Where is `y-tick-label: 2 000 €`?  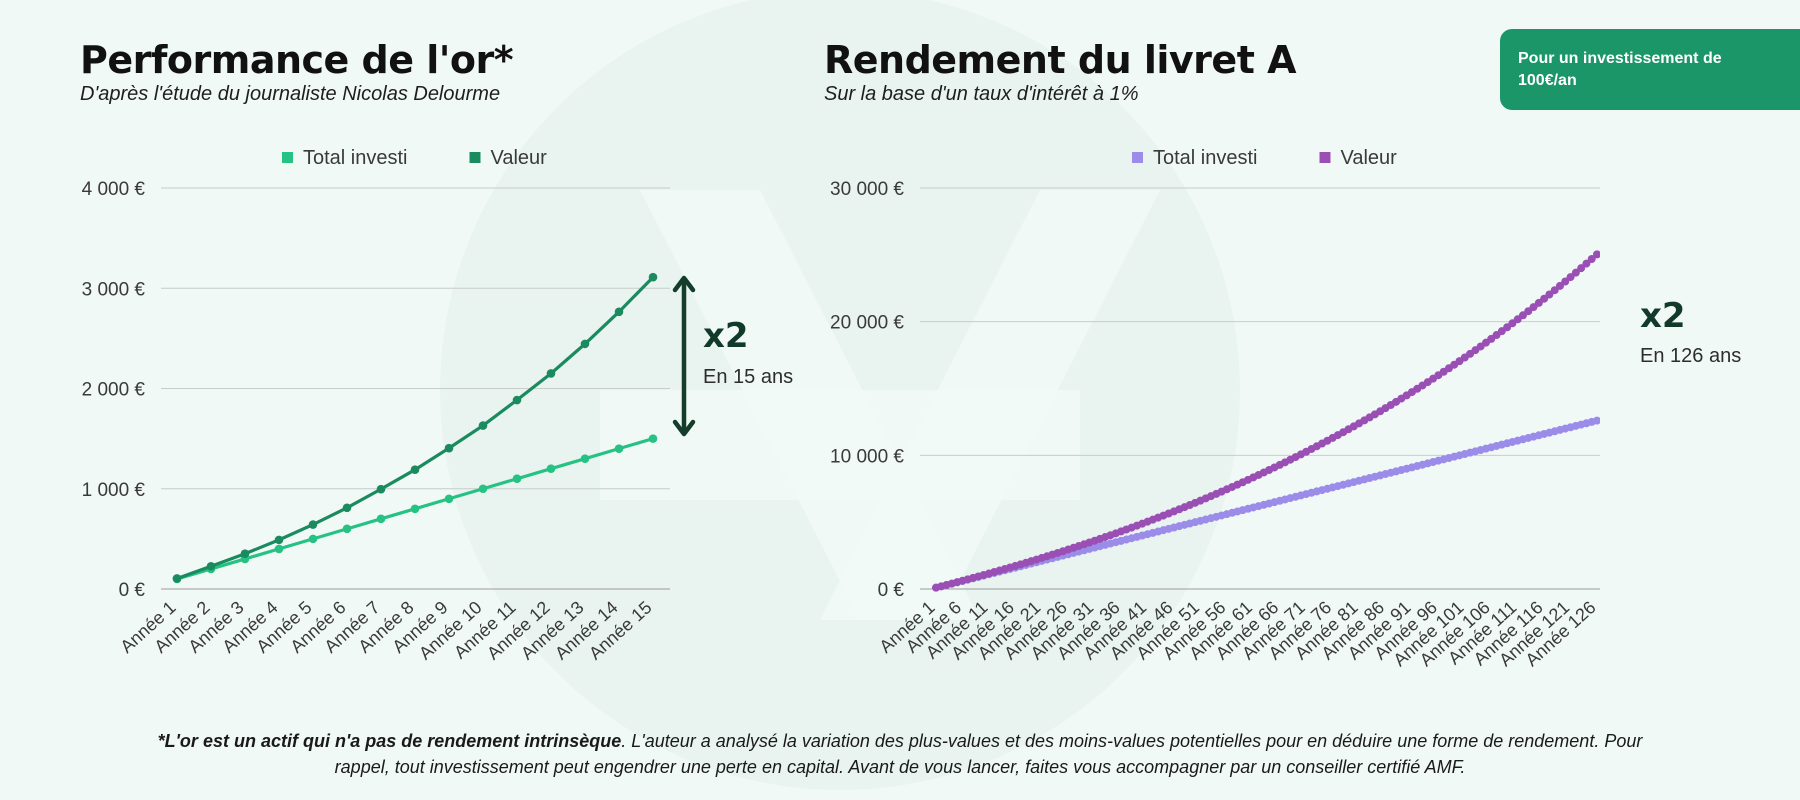 y-tick-label: 2 000 € is located at coordinates (114, 390).